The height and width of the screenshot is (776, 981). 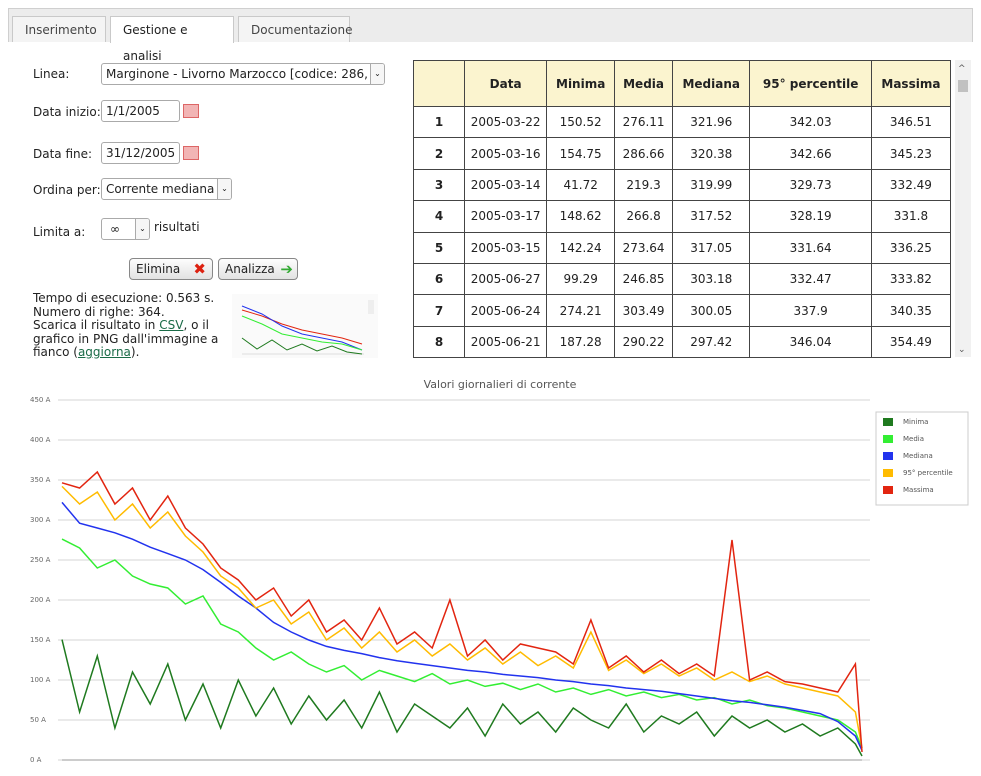 I want to click on table-cell: 320.38, so click(x=711, y=153).